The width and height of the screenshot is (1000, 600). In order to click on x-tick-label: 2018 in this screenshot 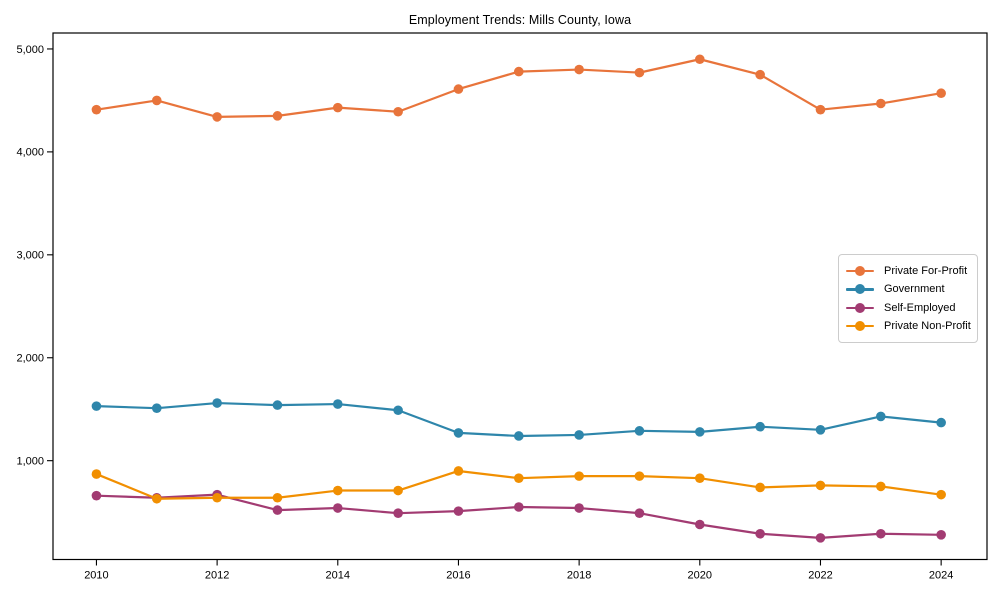, I will do `click(579, 576)`.